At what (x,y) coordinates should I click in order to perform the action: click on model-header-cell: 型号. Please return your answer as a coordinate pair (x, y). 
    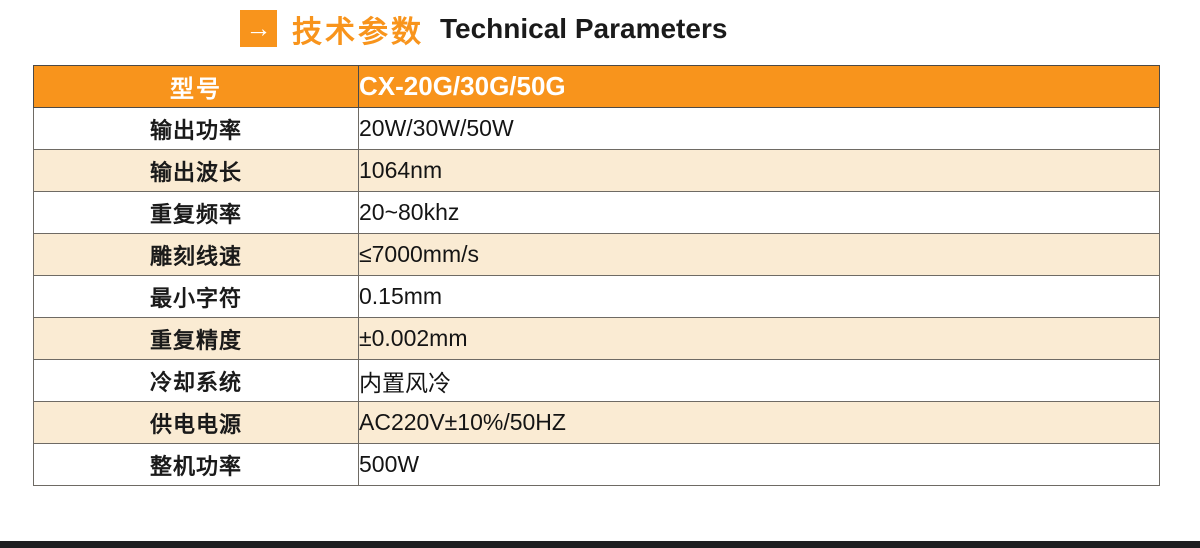
    Looking at the image, I should click on (196, 86).